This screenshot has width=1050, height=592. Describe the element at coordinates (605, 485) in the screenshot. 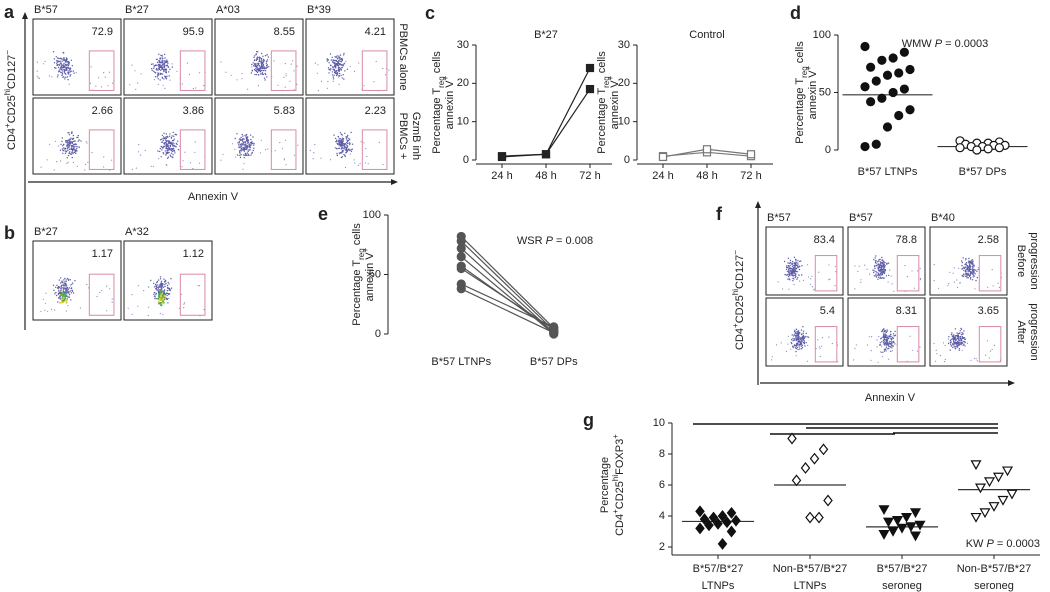

I see `y-axis-label: Percentage` at that location.